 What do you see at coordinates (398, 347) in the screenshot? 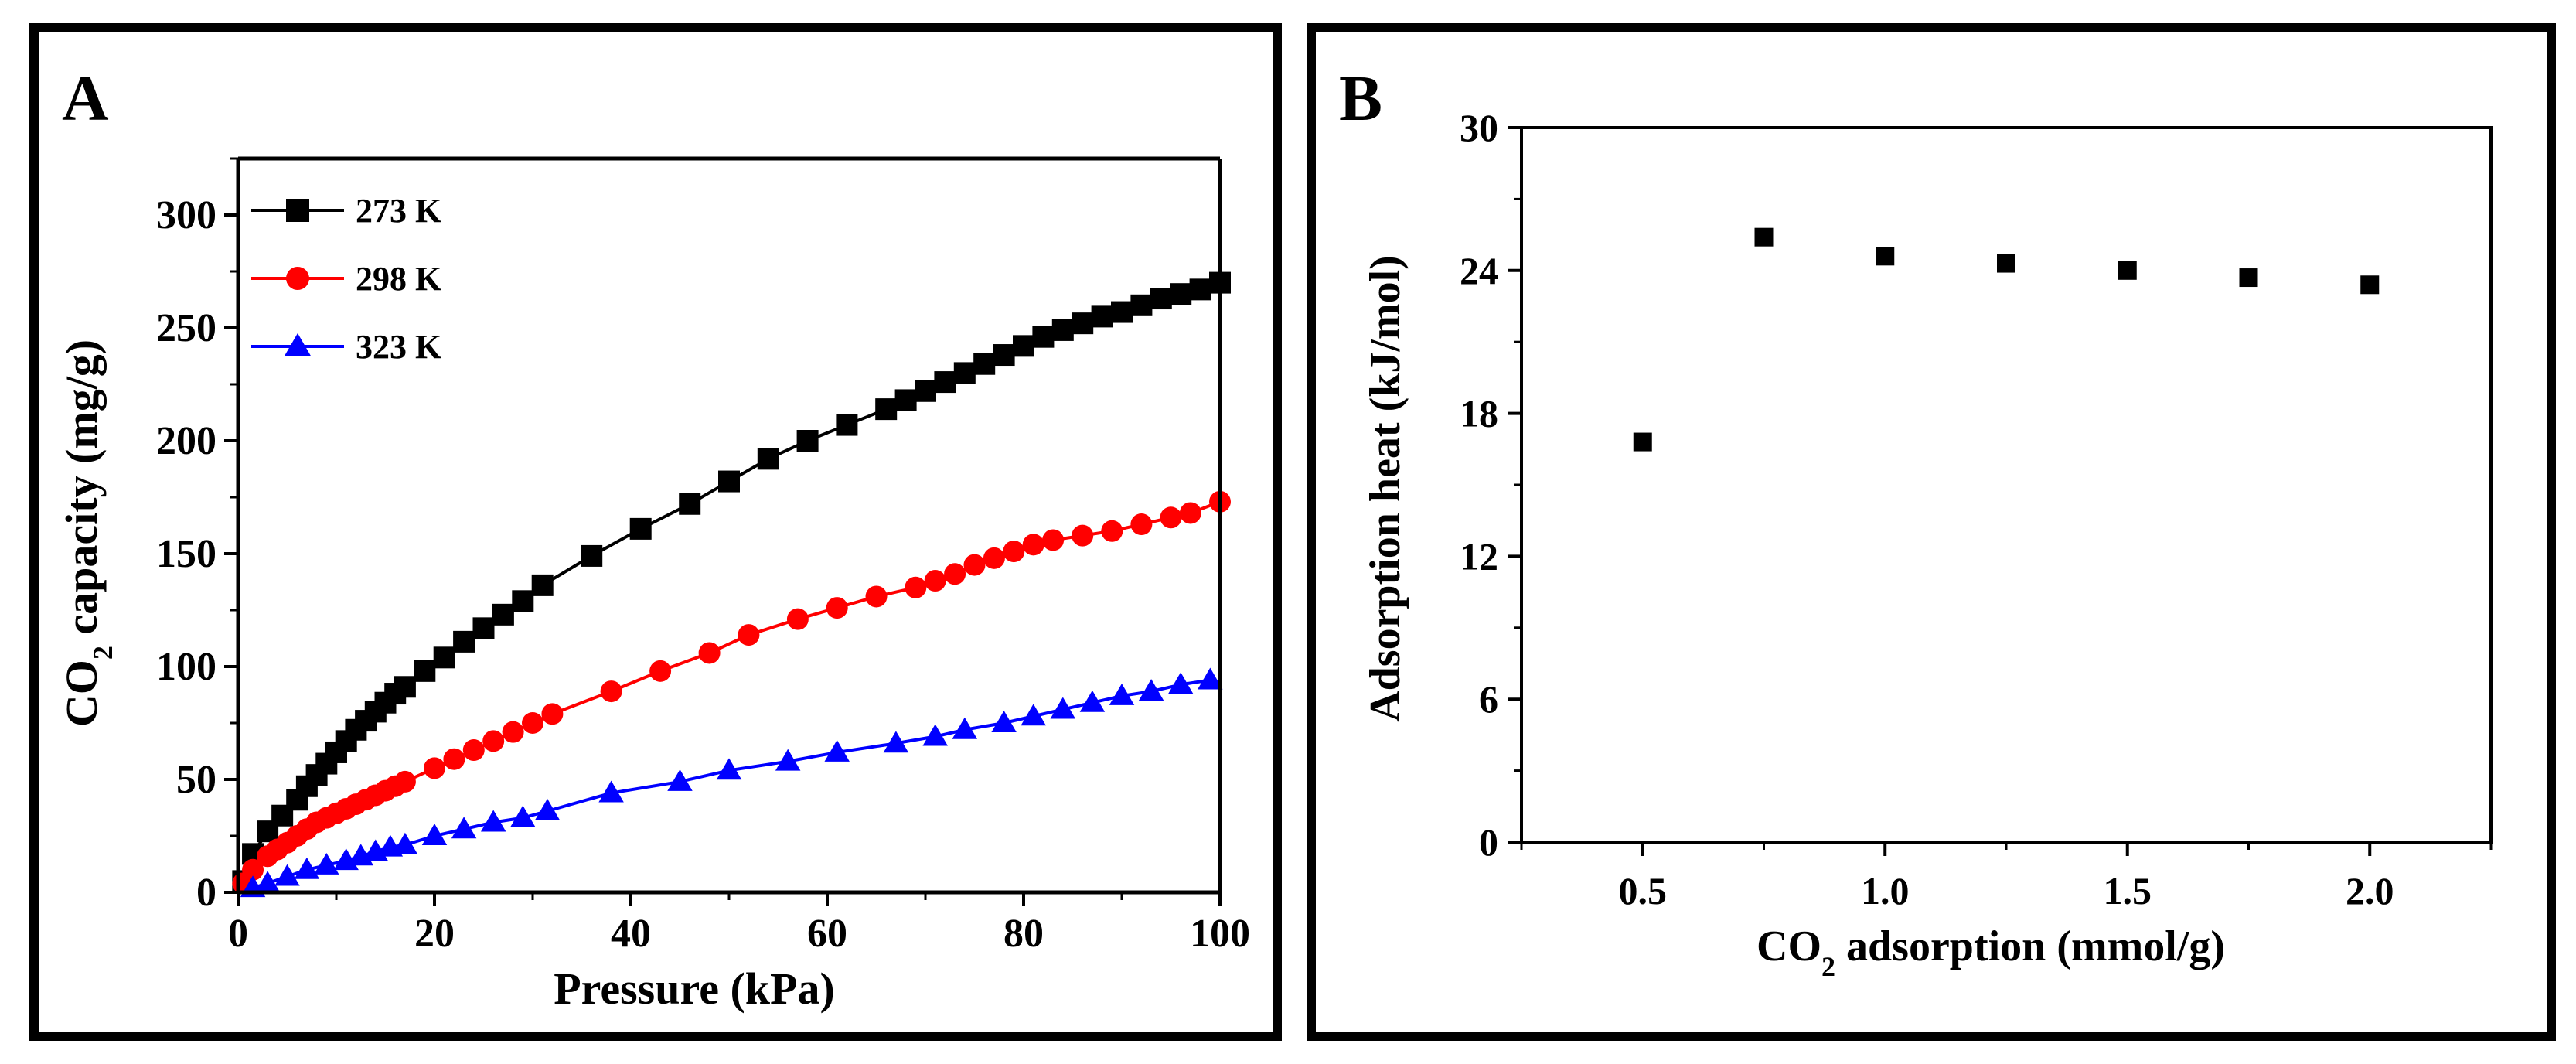
I see `legend-label: 323 K` at bounding box center [398, 347].